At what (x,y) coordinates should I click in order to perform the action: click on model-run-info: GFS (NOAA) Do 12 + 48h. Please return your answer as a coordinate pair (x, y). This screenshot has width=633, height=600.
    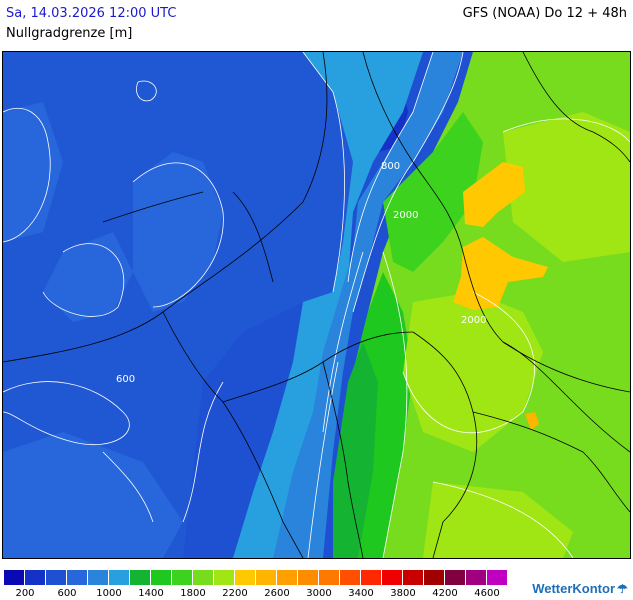
    Looking at the image, I should click on (544, 13).